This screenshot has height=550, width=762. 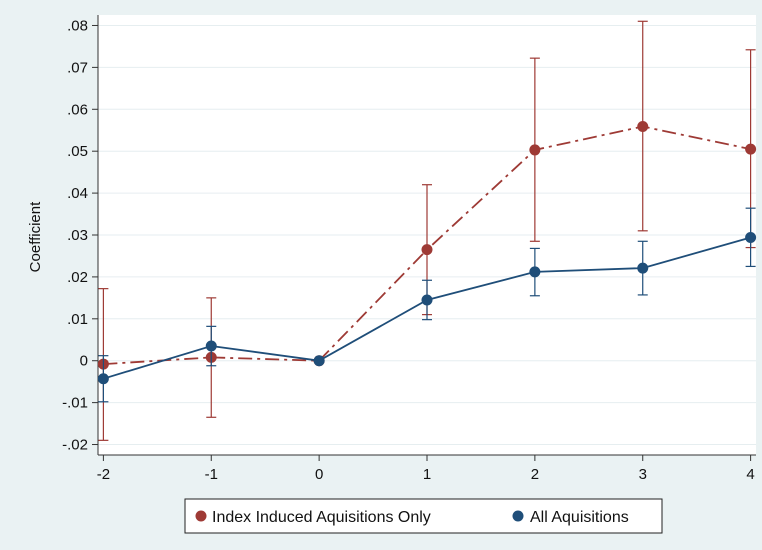 What do you see at coordinates (84, 361) in the screenshot?
I see `y-tick-label: 0` at bounding box center [84, 361].